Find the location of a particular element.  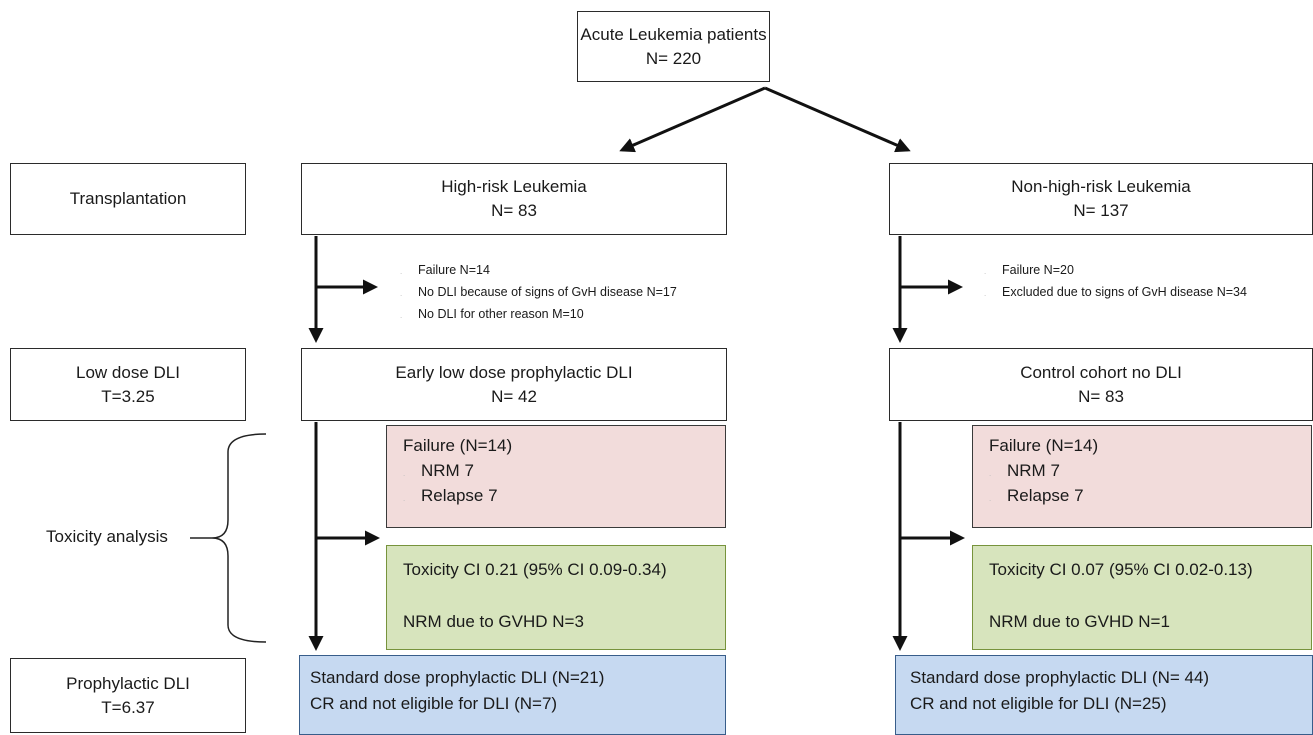

root-title: Acute Leukemia patients is located at coordinates (673, 34).